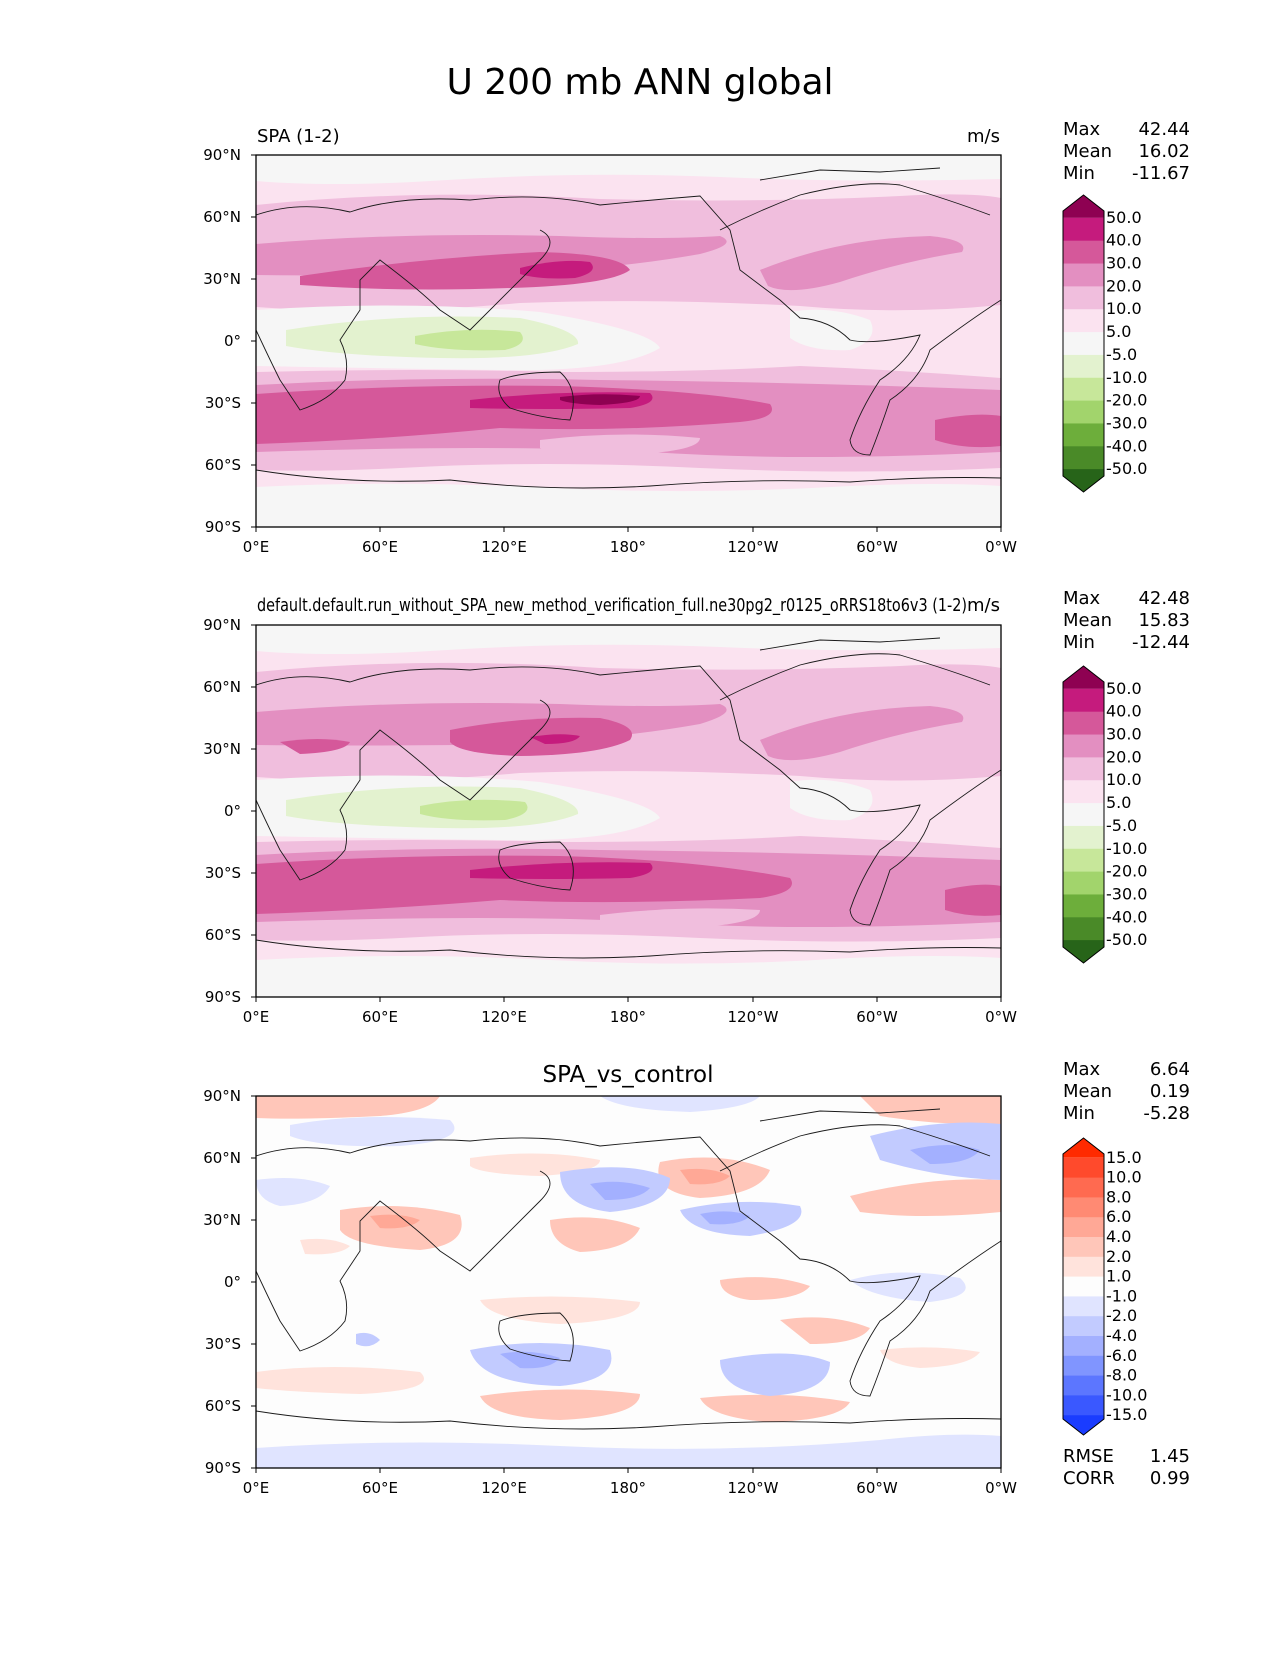  I want to click on stat-value-max: 42.44, so click(1164, 129).